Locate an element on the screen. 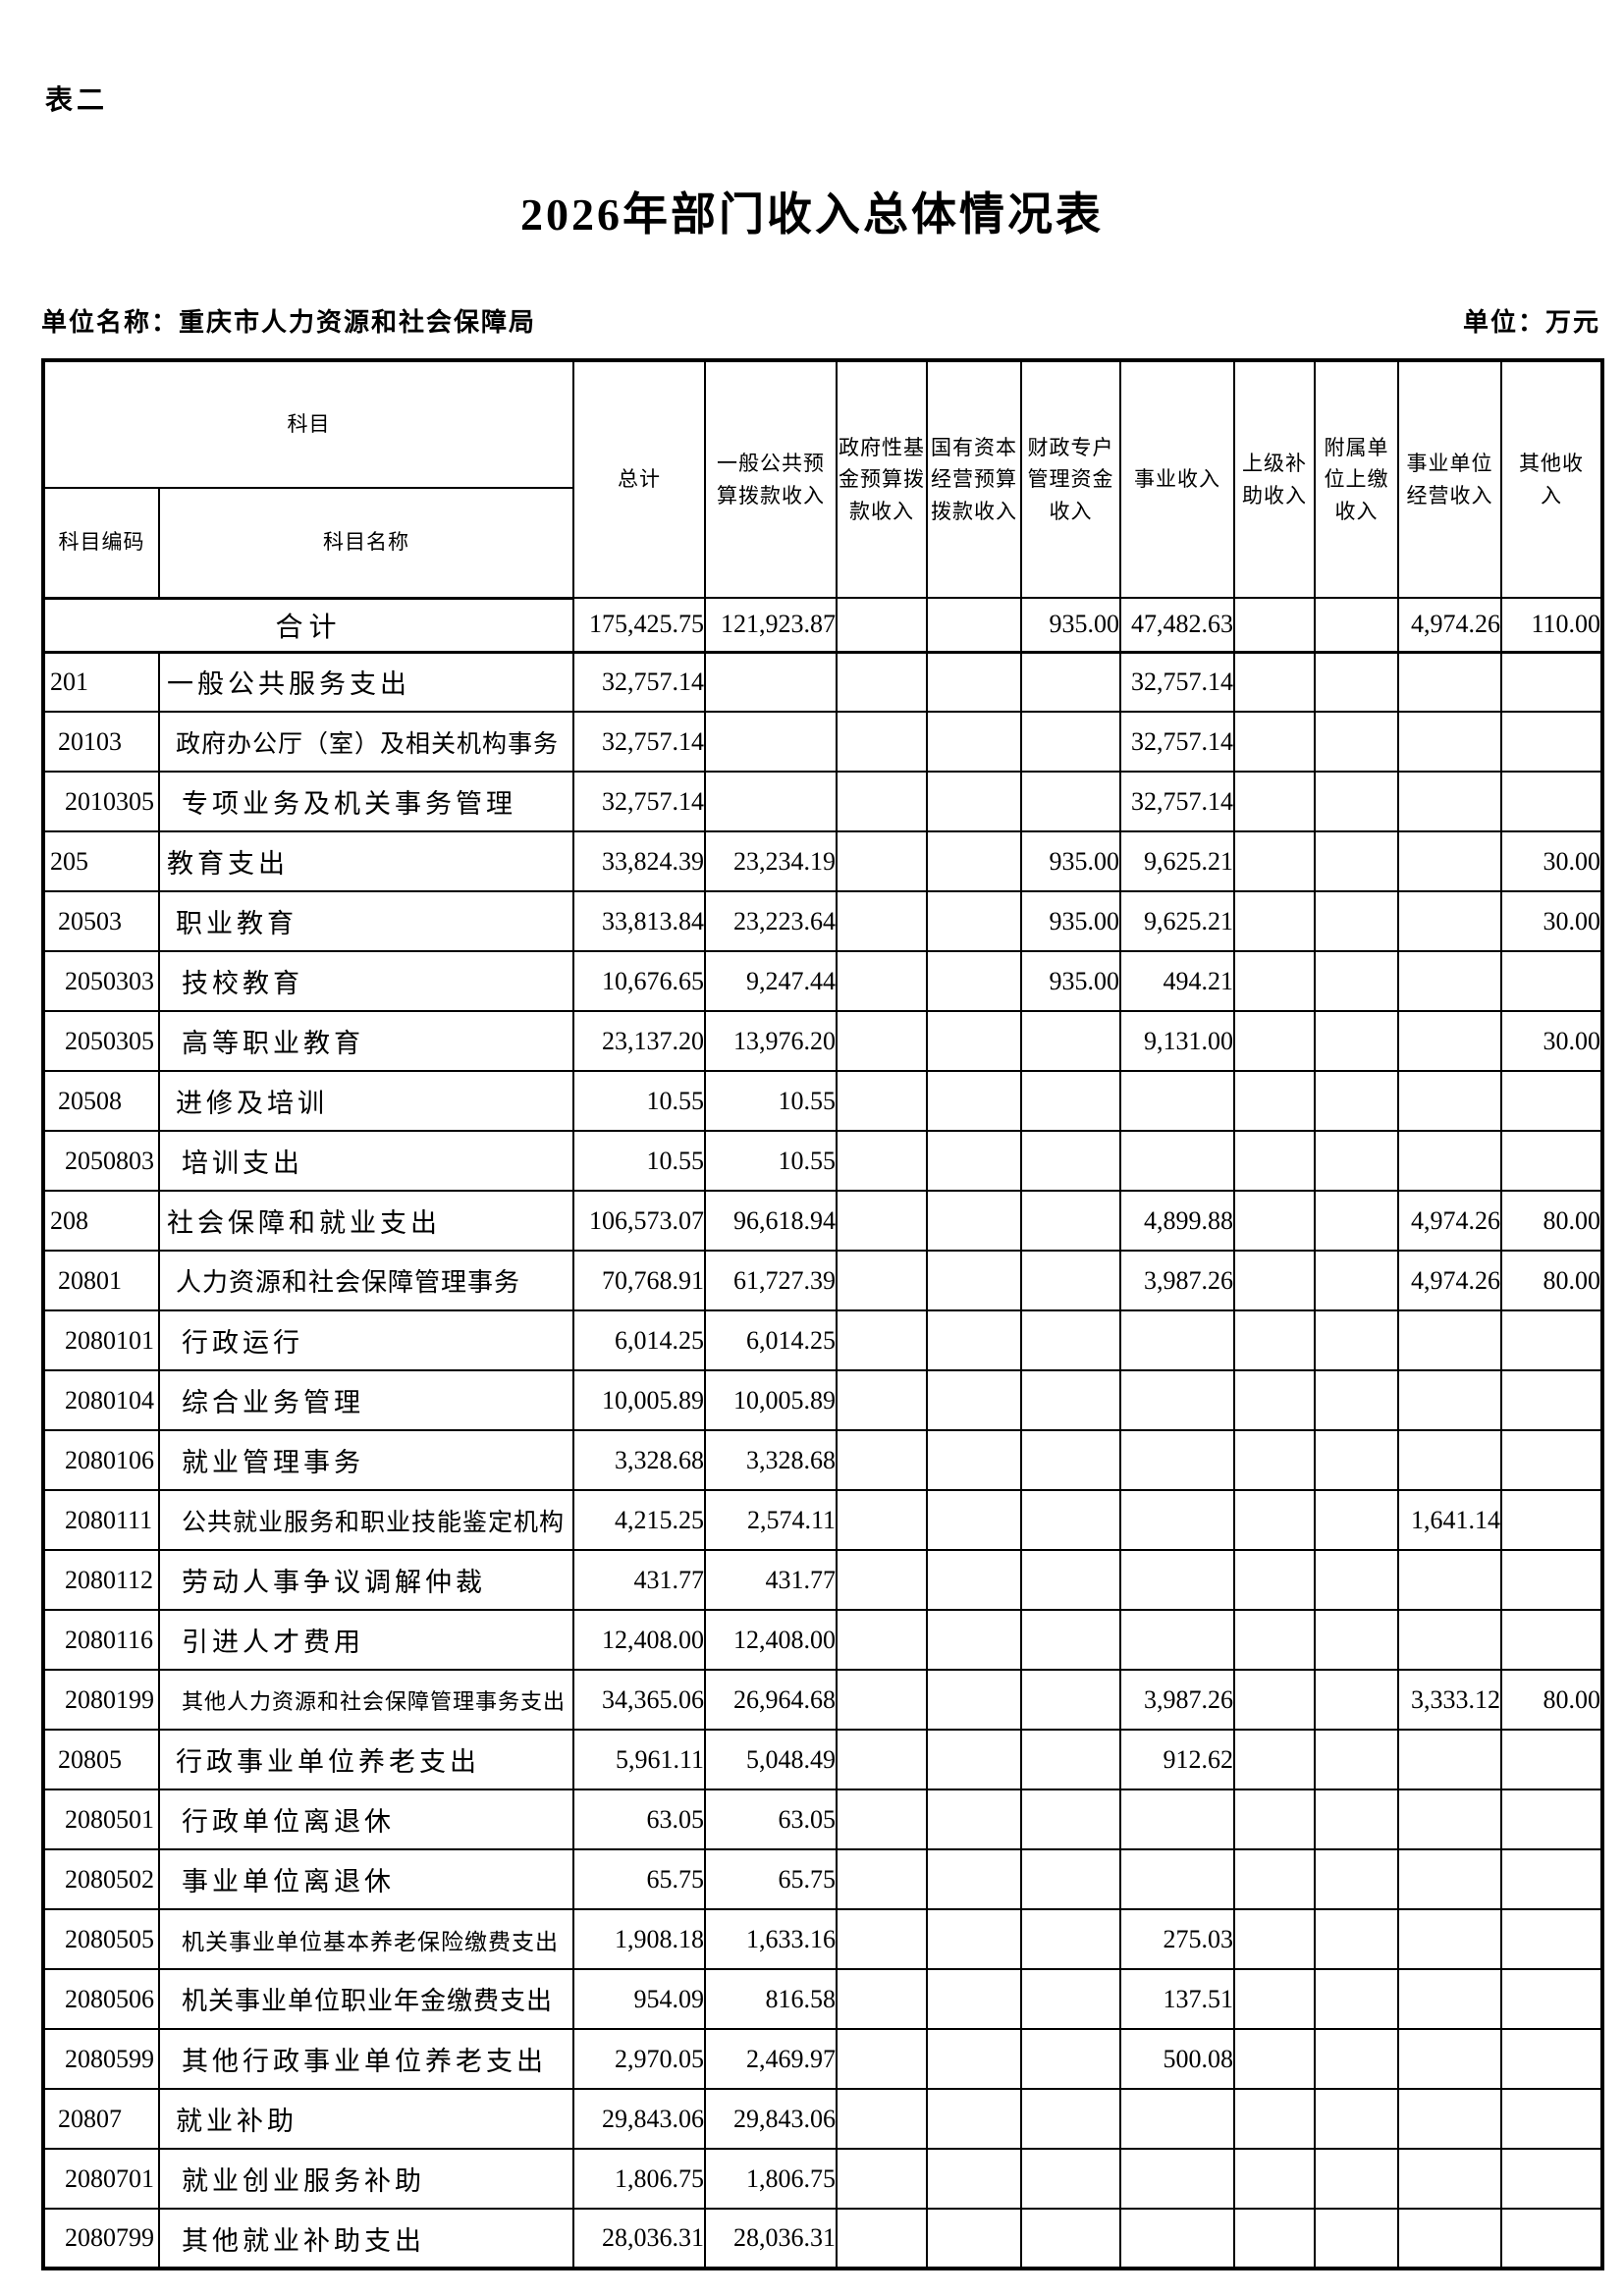 This screenshot has width=1624, height=2296. value-cell: 63.05 is located at coordinates (639, 1820).